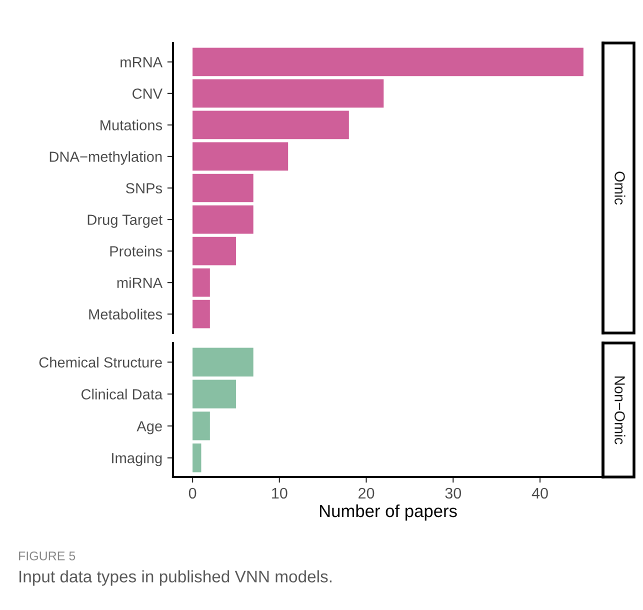  Describe the element at coordinates (280, 493) in the screenshot. I see `x-tick-label: 10` at that location.